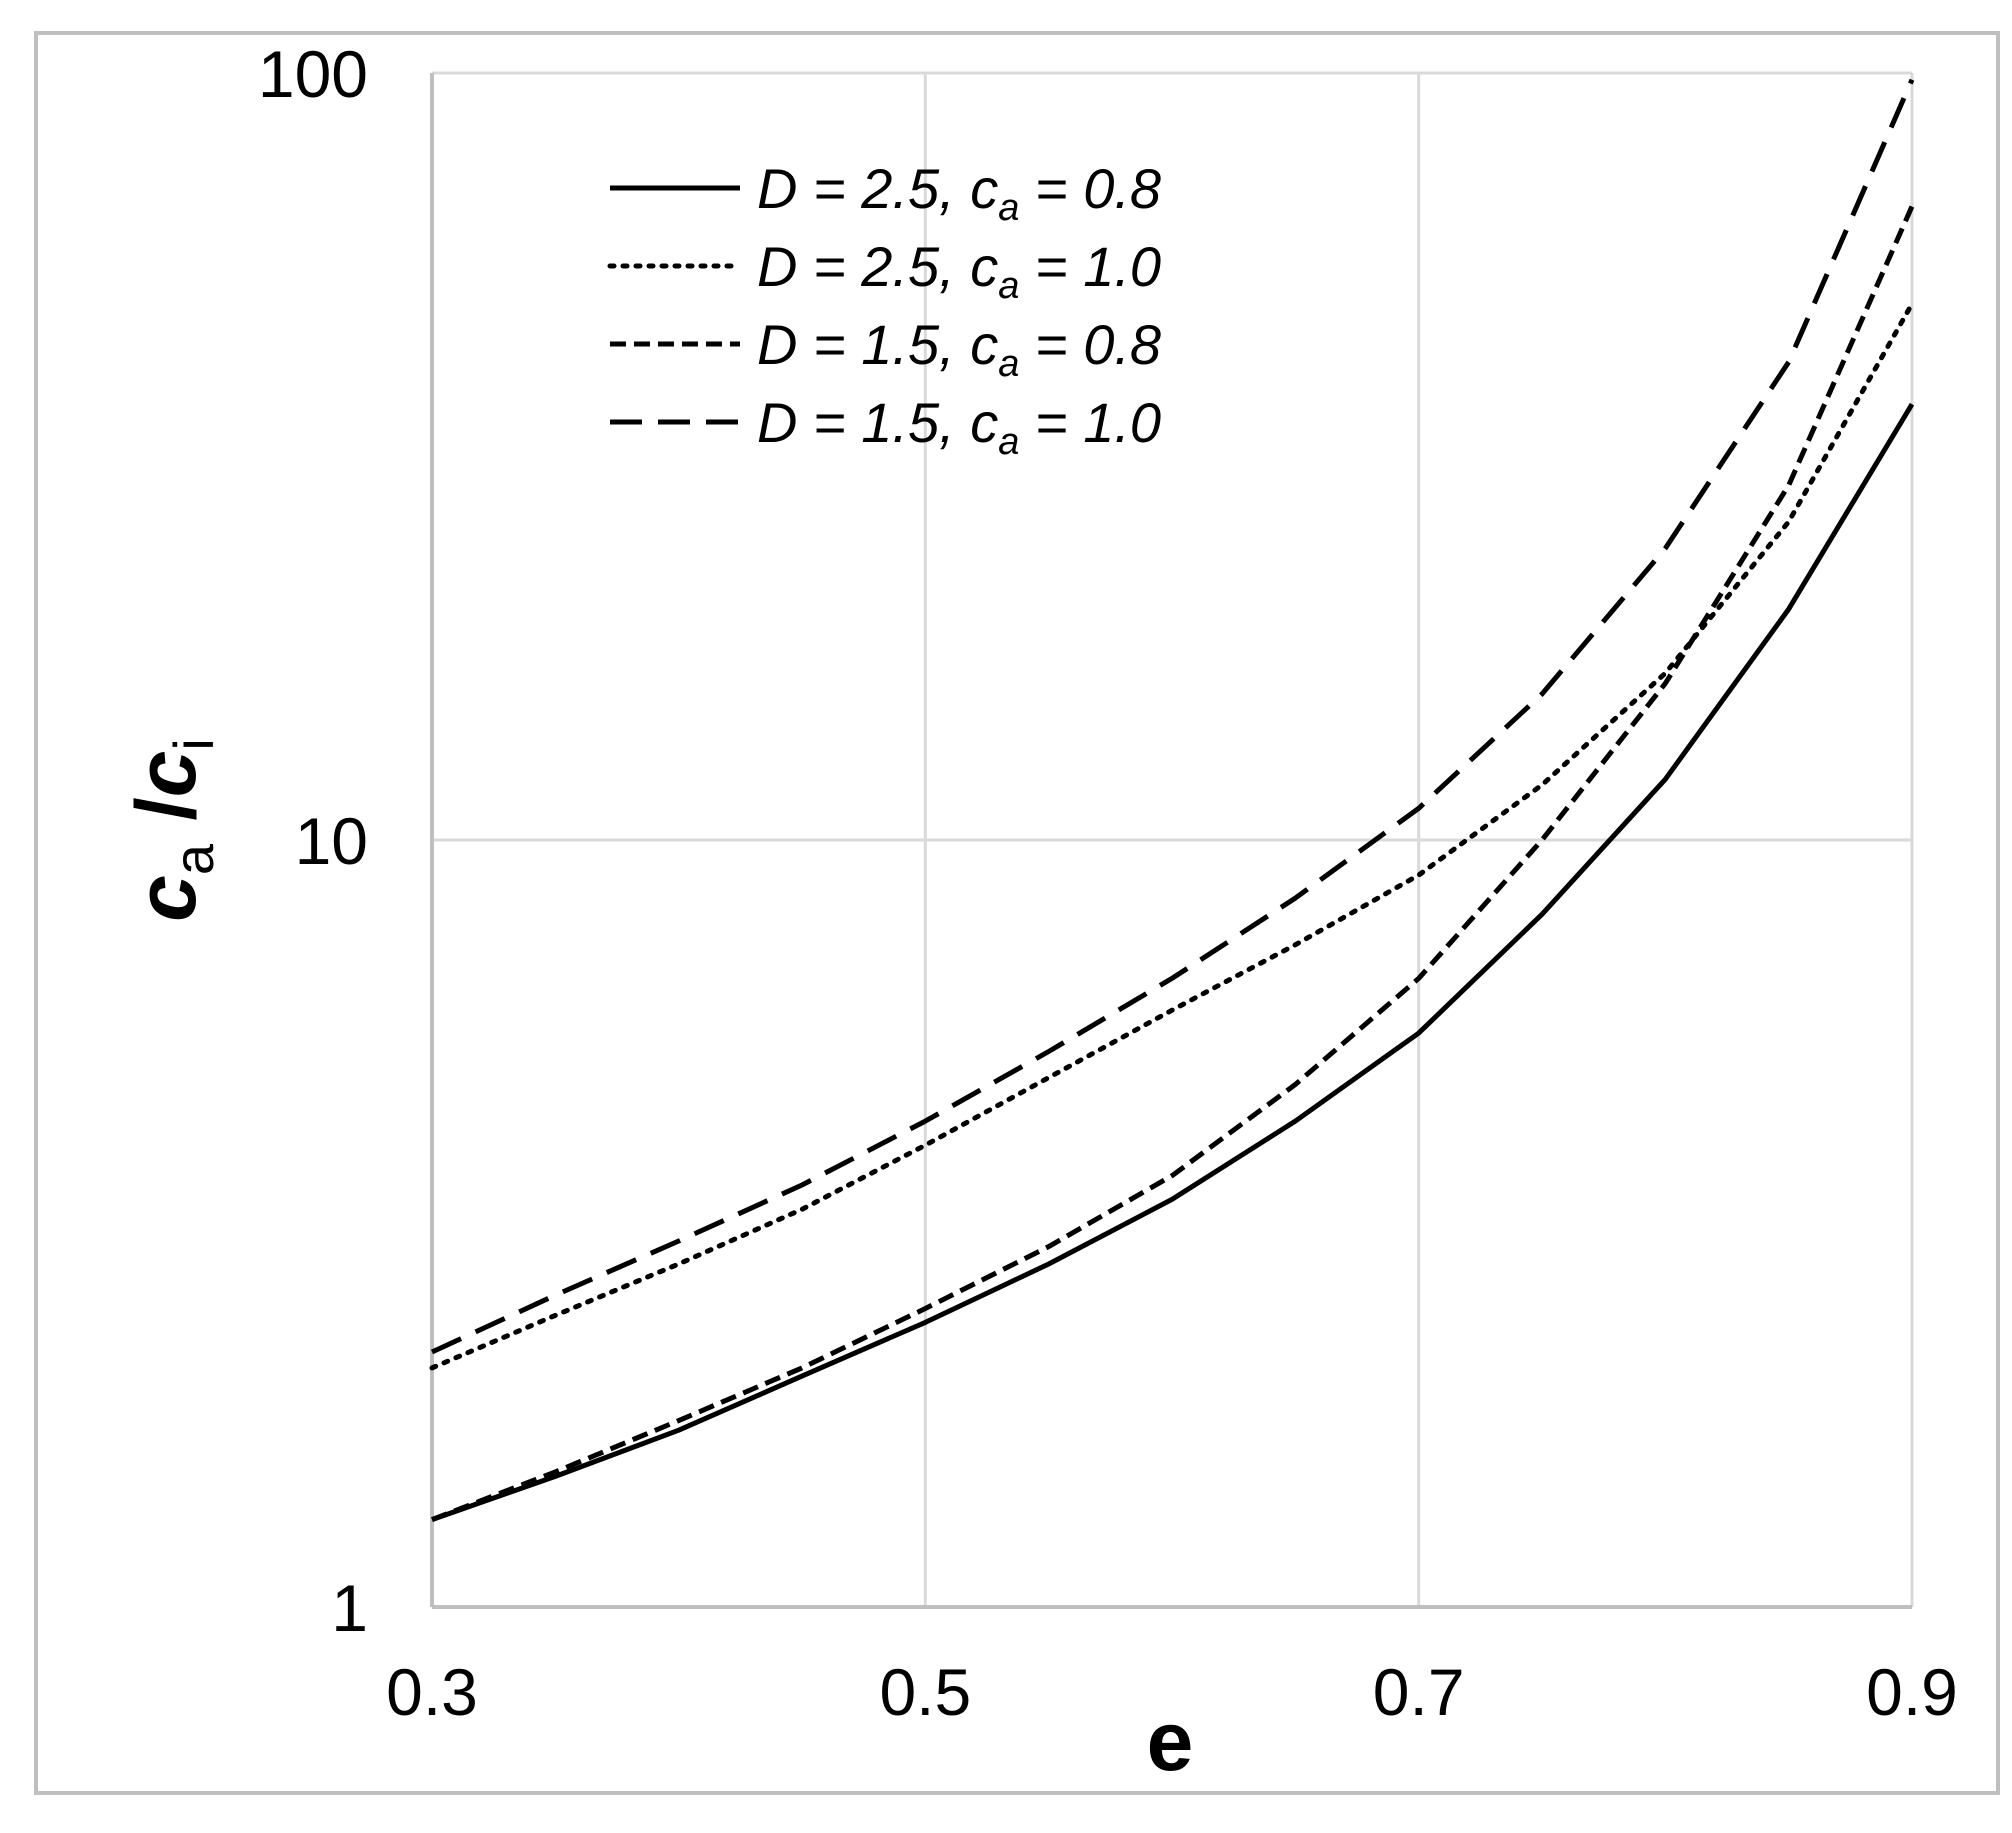  I want to click on y-tick-label: 10, so click(331, 841).